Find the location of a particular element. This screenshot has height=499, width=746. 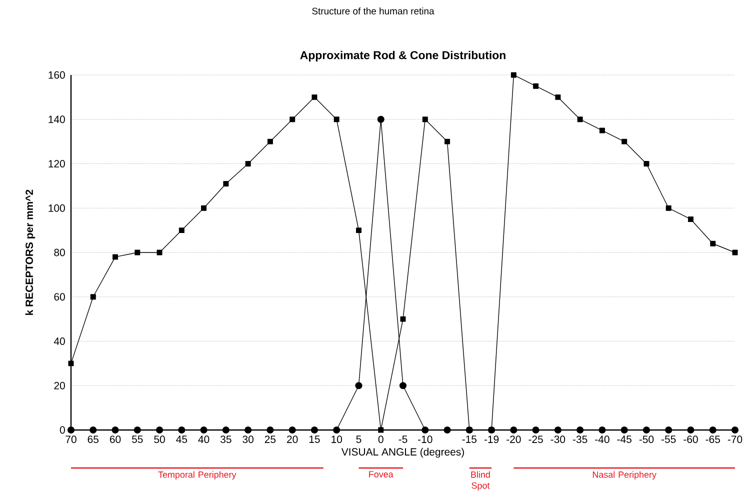

x-tick-label: 55 is located at coordinates (137, 439).